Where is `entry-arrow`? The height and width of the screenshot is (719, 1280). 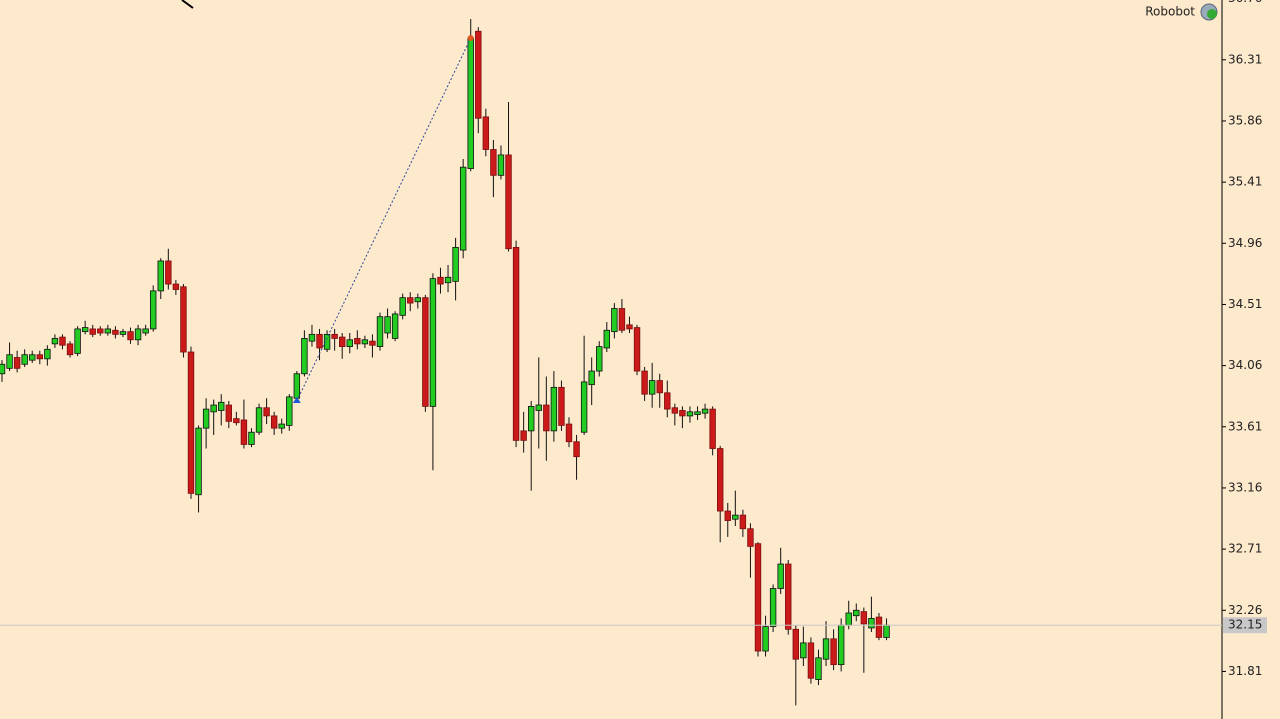
entry-arrow is located at coordinates (296, 399).